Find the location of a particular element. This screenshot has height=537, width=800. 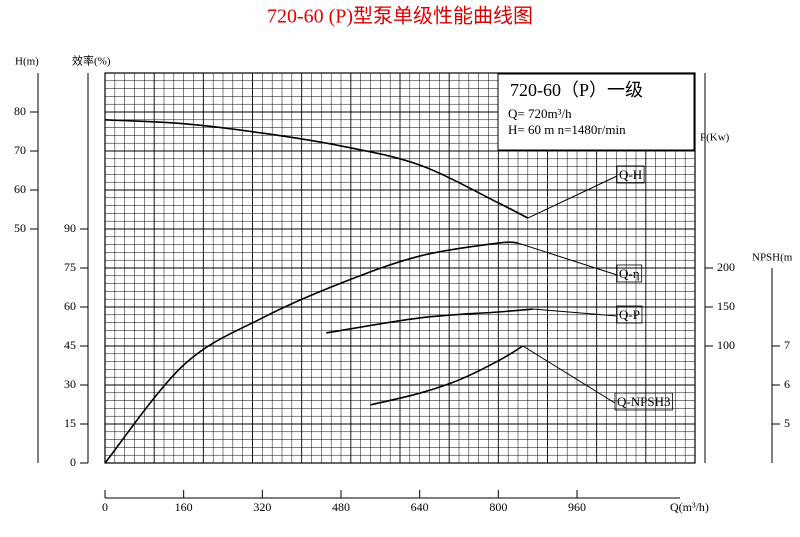

curve-label: Q-η is located at coordinates (629, 273).